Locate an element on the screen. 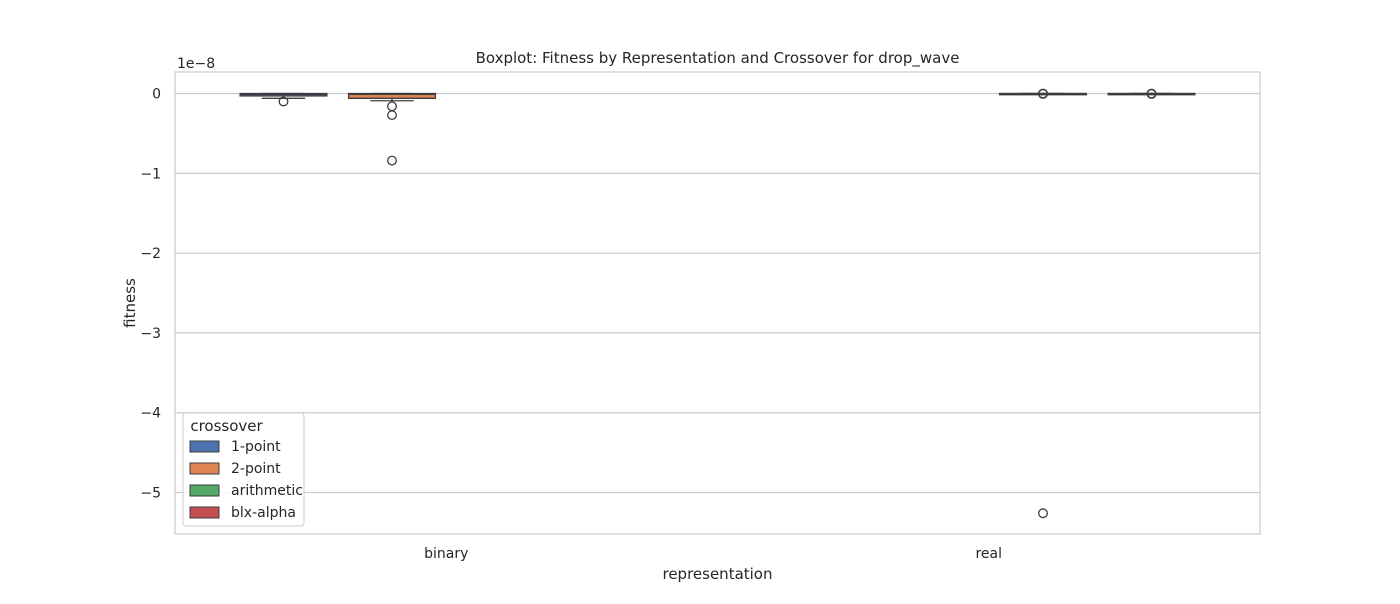 The image size is (1400, 604). box-real-arithmetic is located at coordinates (1043, 303).